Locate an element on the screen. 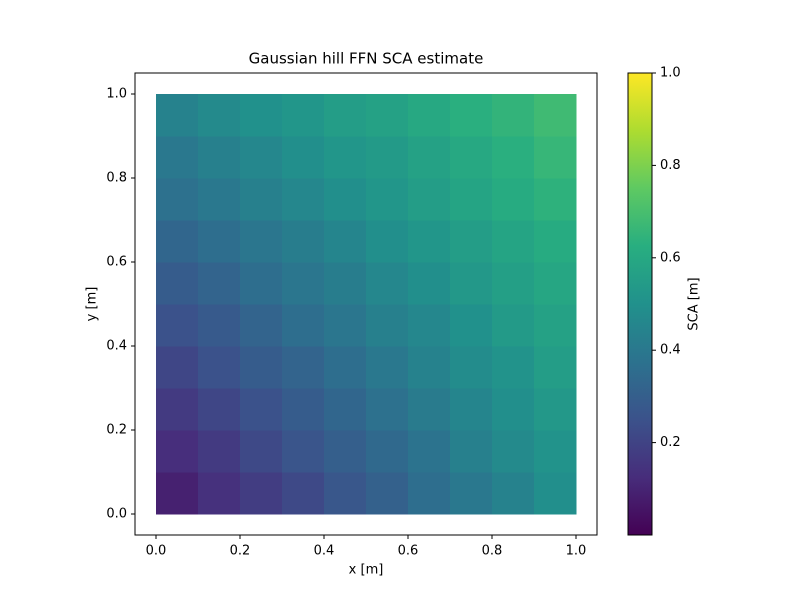 Image resolution: width=800 pixels, height=600 pixels. y-tick-label: 0.2 is located at coordinates (116, 430).